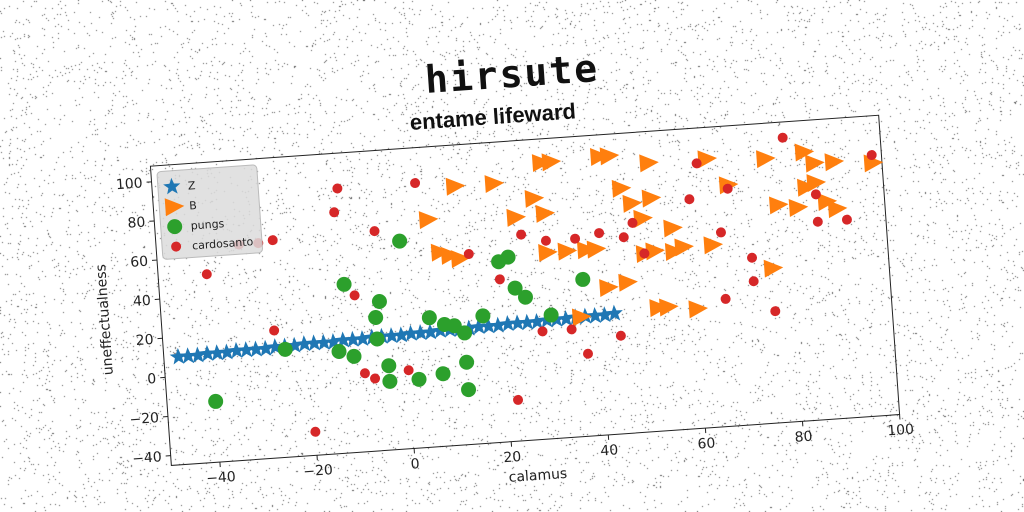 The width and height of the screenshot is (1024, 512). I want to click on x-tick-label: 100, so click(901, 431).